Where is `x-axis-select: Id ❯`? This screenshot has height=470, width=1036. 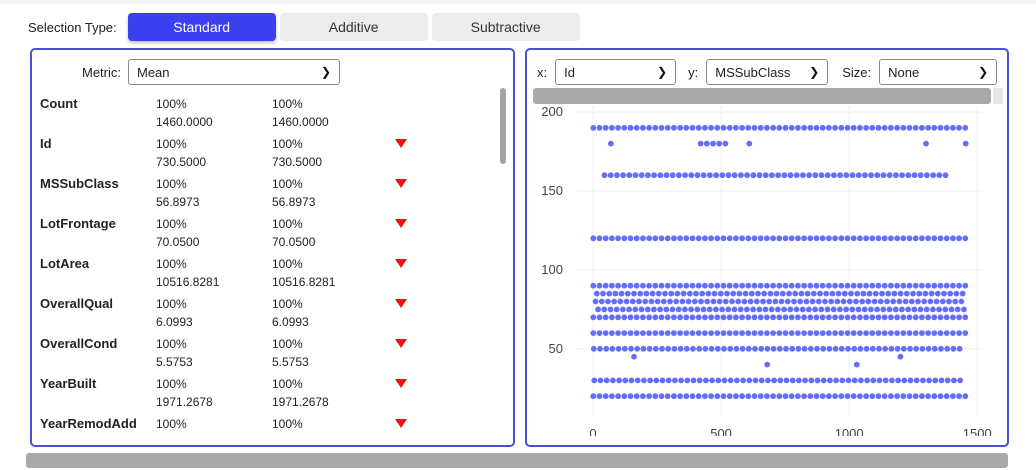
x-axis-select: Id ❯ is located at coordinates (616, 72).